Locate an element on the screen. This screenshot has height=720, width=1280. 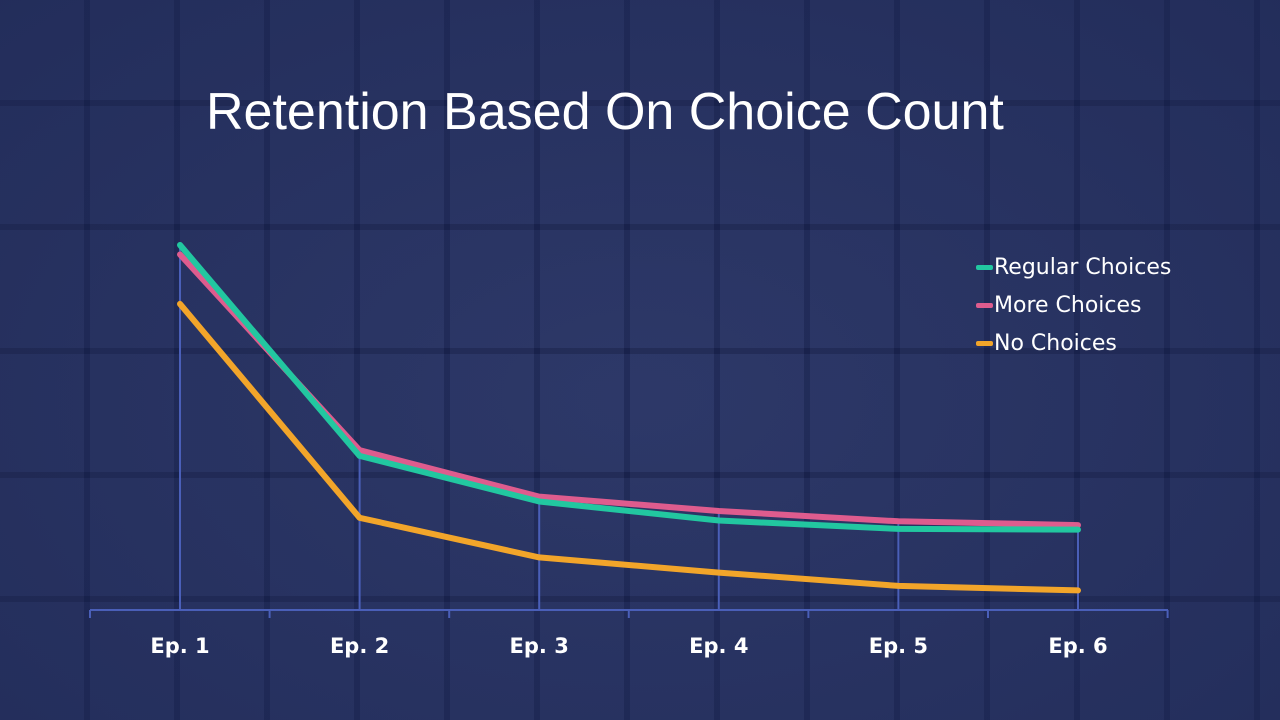
legend-item-no-choices: No Choices is located at coordinates (1073, 343).